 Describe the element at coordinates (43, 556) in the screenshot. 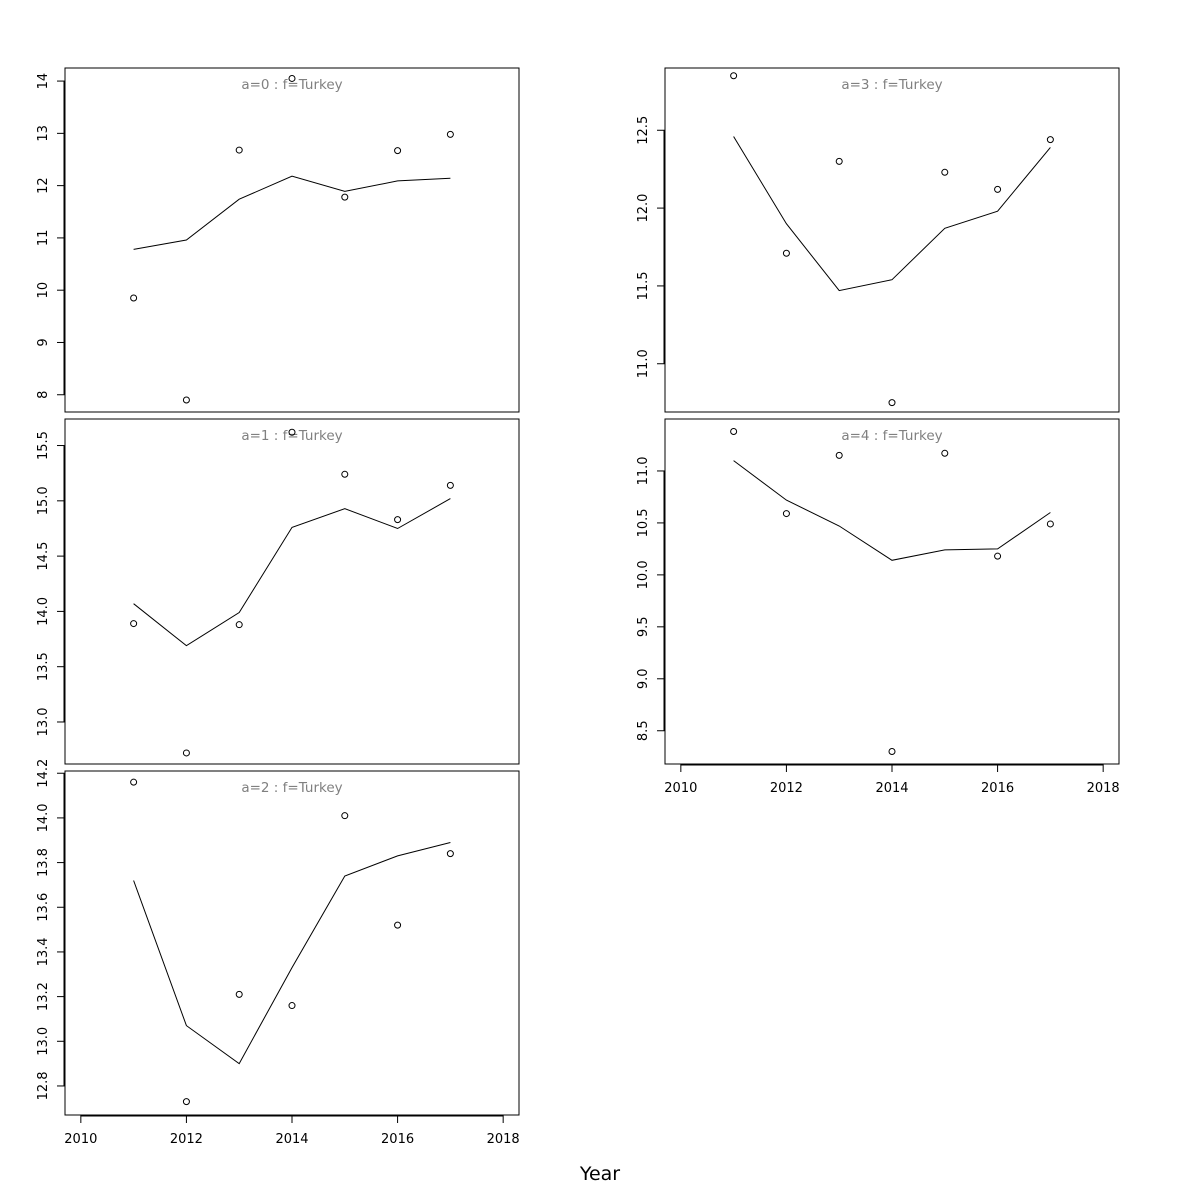

I see `y-tick-label: 14.5` at that location.